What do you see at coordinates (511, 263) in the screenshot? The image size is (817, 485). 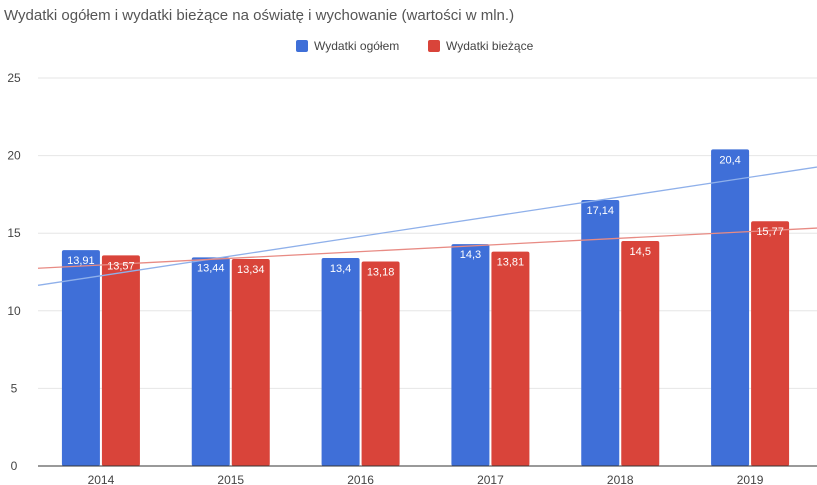 I see `bar-label-biezace-2017: 13,81` at bounding box center [511, 263].